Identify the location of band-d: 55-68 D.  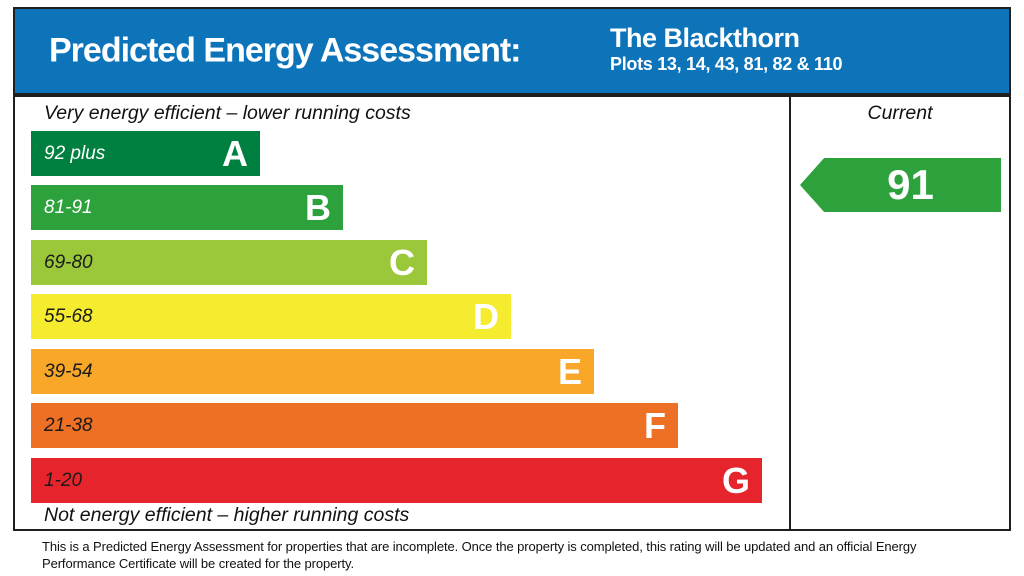
(271, 316).